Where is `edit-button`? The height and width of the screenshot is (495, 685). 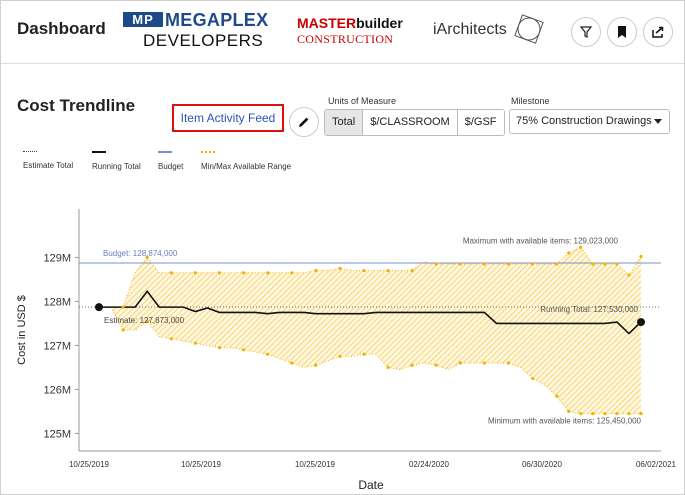 edit-button is located at coordinates (304, 122).